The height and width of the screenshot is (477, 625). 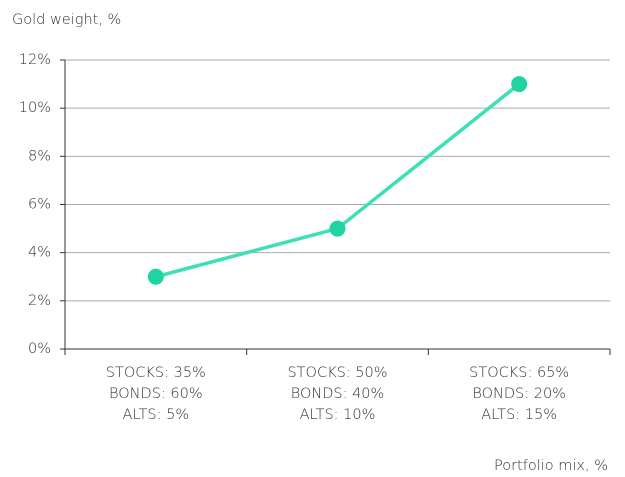 What do you see at coordinates (35, 60) in the screenshot?
I see `y-tick-label: 12%` at bounding box center [35, 60].